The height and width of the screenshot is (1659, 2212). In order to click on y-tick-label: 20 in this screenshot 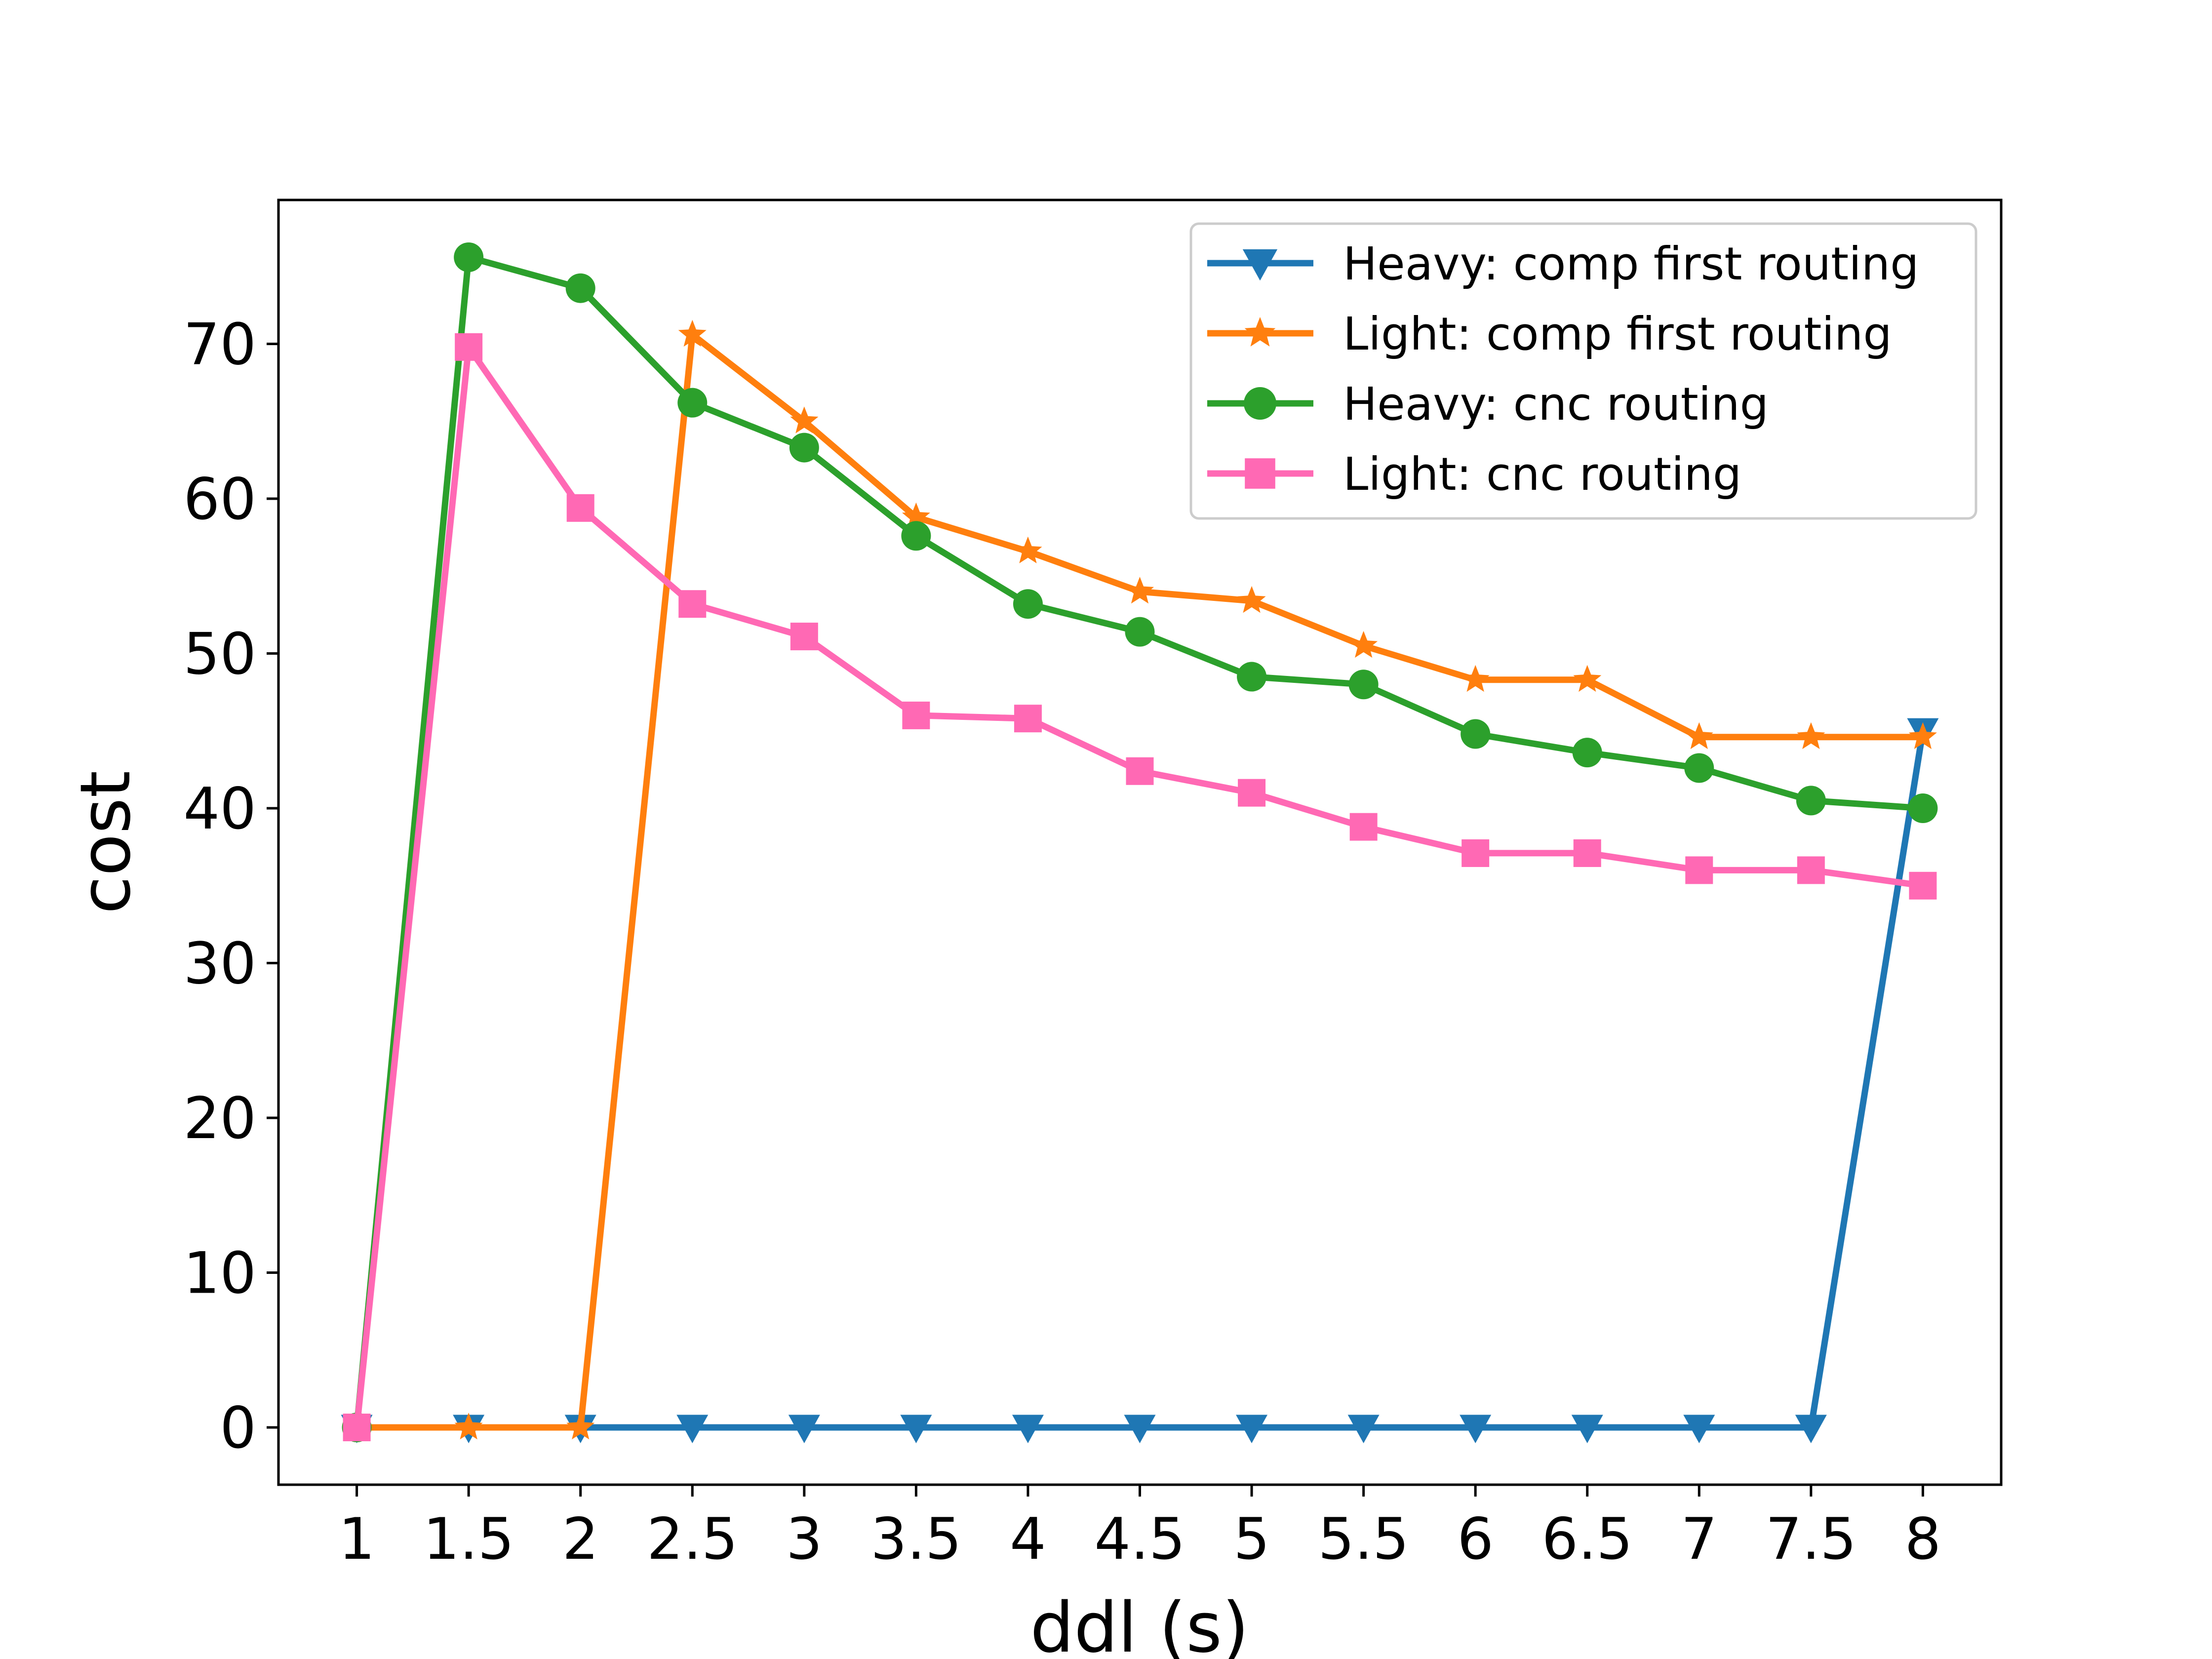, I will do `click(220, 1119)`.